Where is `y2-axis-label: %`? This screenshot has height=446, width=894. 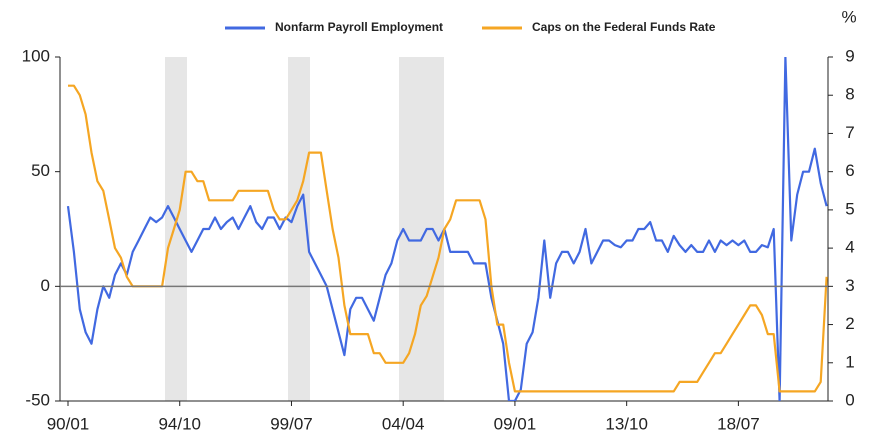 y2-axis-label: % is located at coordinates (848, 16).